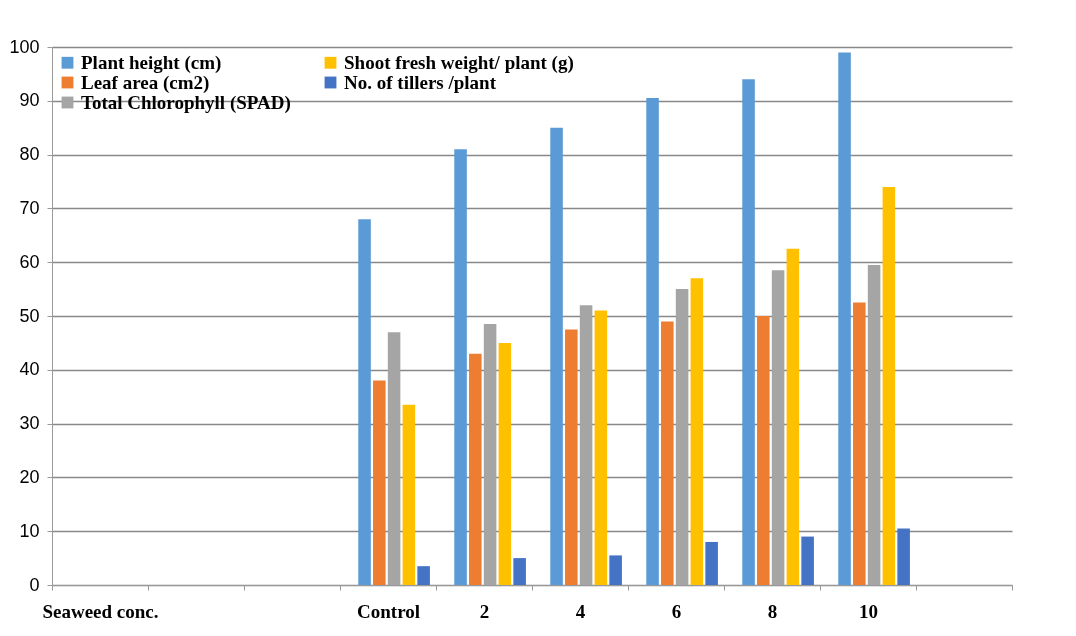 The height and width of the screenshot is (636, 1076). Describe the element at coordinates (29, 530) in the screenshot. I see `y-tick-label: 10` at that location.